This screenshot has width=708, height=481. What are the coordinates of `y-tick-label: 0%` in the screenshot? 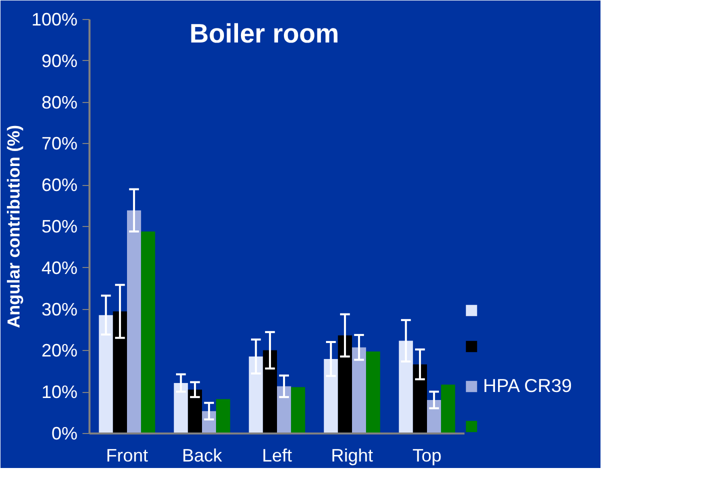 It's located at (64, 434).